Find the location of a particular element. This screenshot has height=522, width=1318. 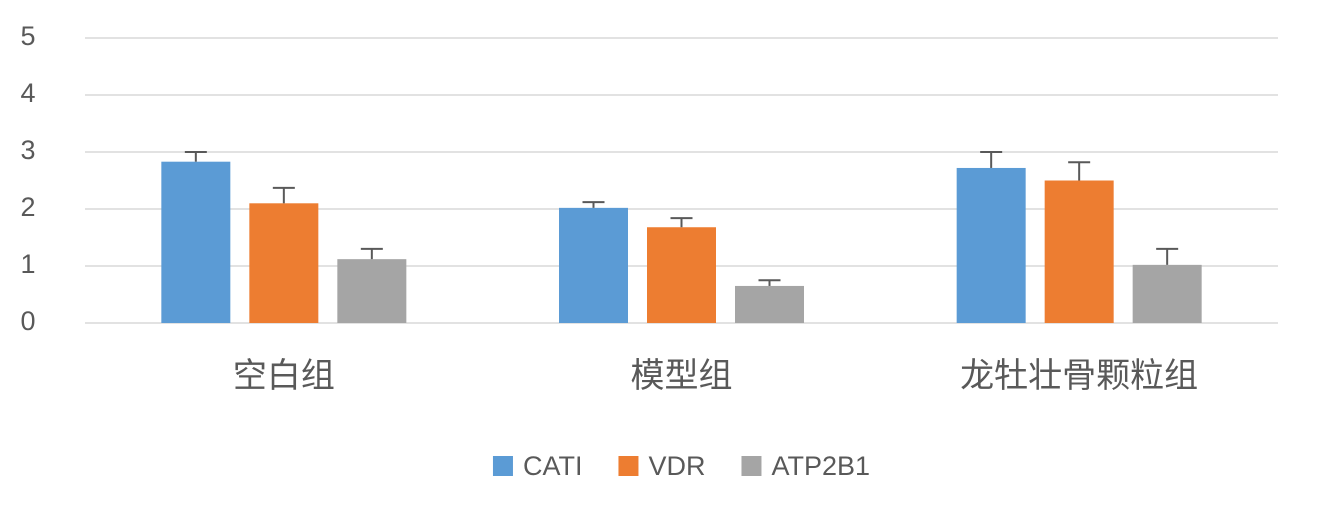

y-tick-label: 5 is located at coordinates (27, 36).